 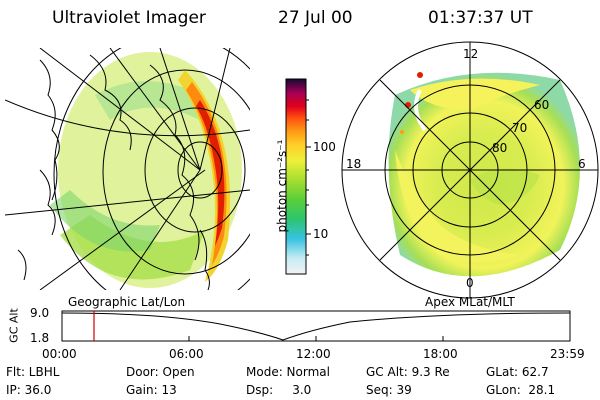 What do you see at coordinates (470, 283) in the screenshot?
I see `mlt-label-0: 0` at bounding box center [470, 283].